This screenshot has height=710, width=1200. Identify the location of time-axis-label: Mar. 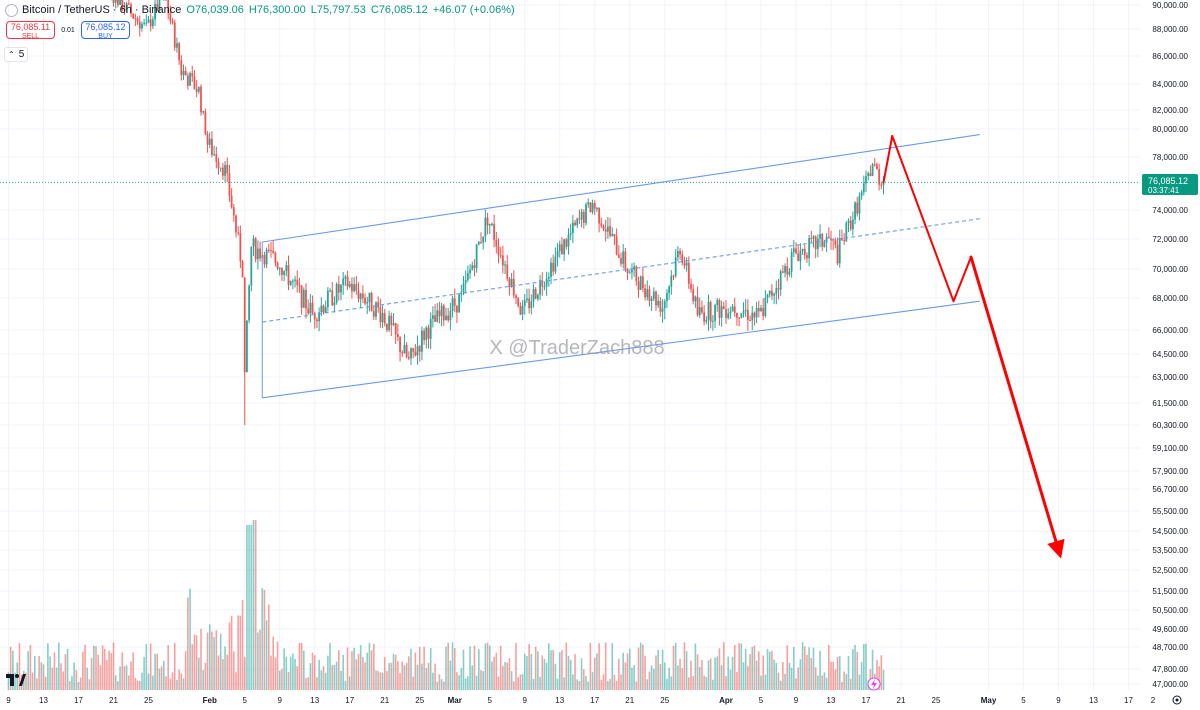
(455, 700).